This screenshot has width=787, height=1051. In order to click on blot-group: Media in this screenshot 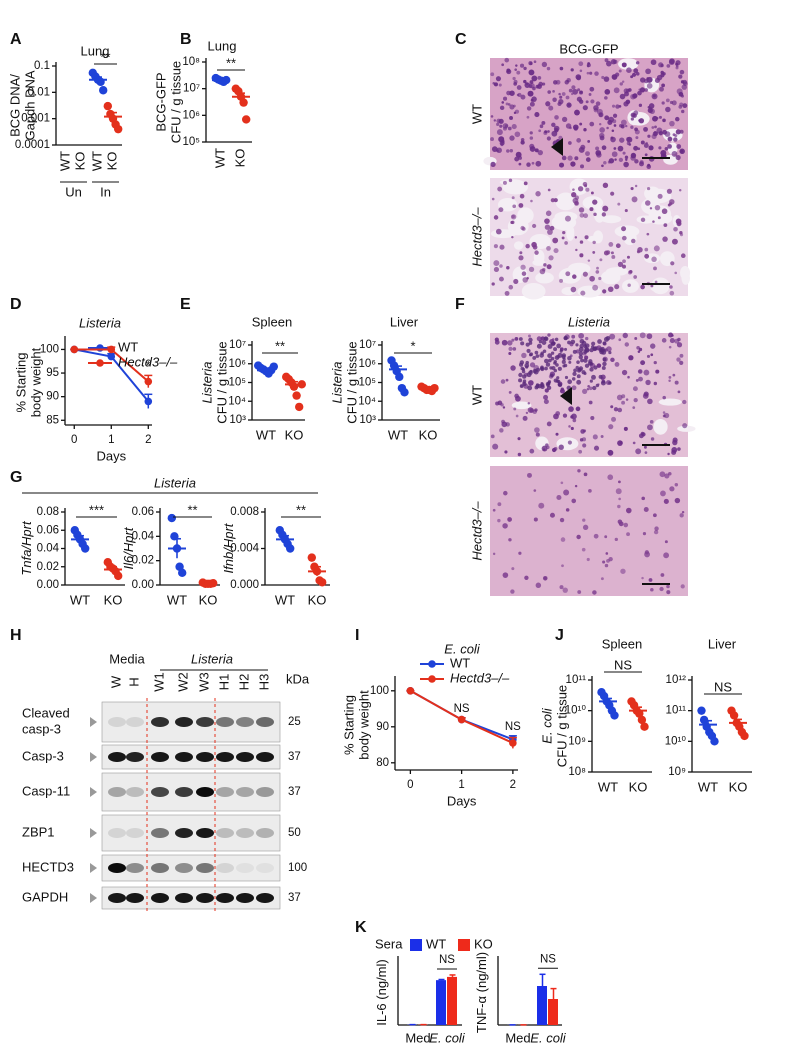, I will do `click(127, 658)`.